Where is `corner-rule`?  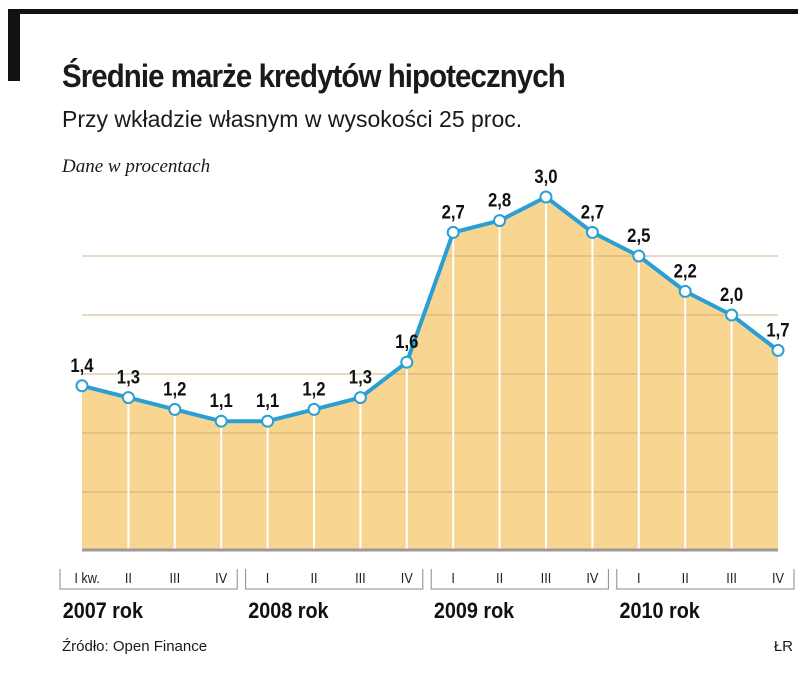
corner-rule is located at coordinates (14, 45).